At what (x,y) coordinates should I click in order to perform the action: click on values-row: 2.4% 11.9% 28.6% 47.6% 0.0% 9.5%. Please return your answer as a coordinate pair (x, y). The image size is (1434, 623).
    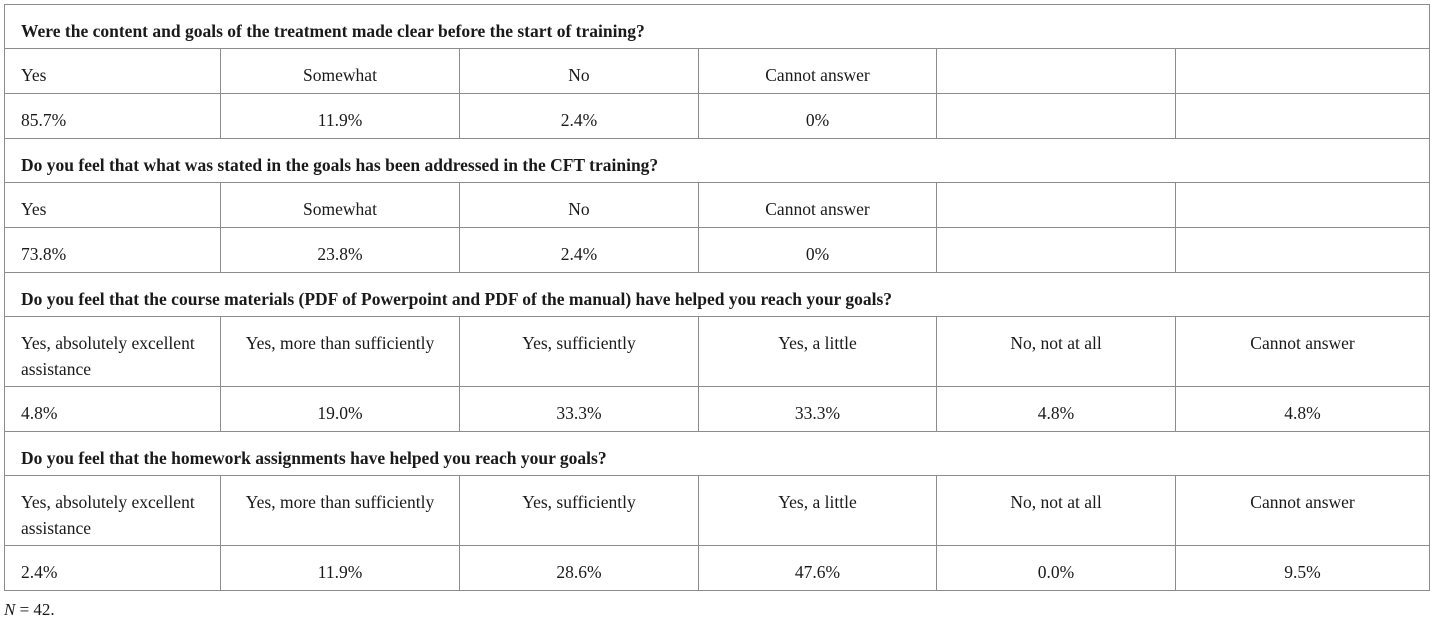
    Looking at the image, I should click on (717, 568).